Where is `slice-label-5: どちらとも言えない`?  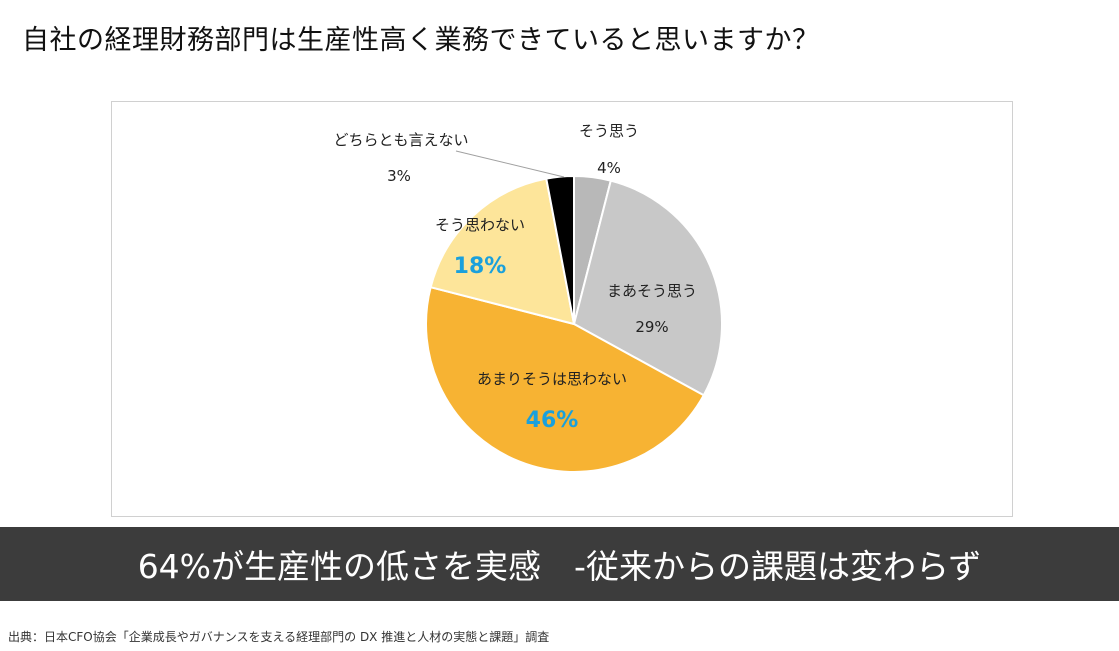 slice-label-5: どちらとも言えない is located at coordinates (400, 140).